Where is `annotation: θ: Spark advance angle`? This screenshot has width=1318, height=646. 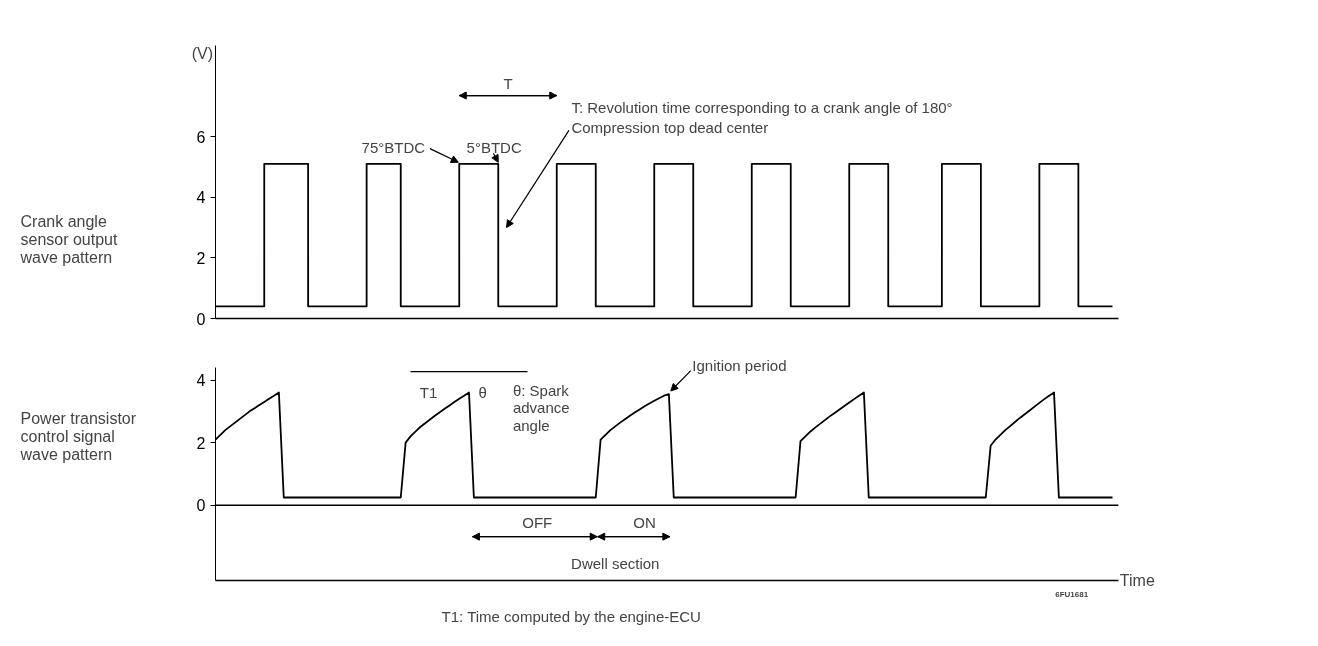 annotation: θ: Spark advance angle is located at coordinates (541, 408).